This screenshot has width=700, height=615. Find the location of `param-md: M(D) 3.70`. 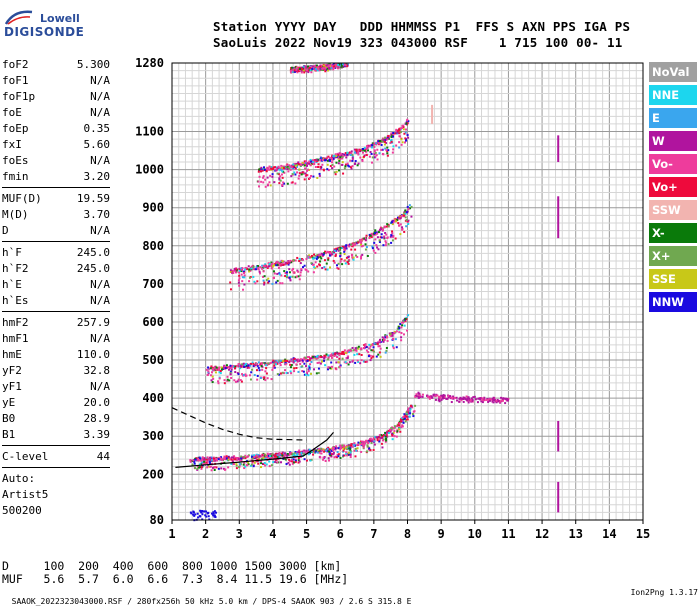

param-md: M(D) 3.70 is located at coordinates (56, 215).